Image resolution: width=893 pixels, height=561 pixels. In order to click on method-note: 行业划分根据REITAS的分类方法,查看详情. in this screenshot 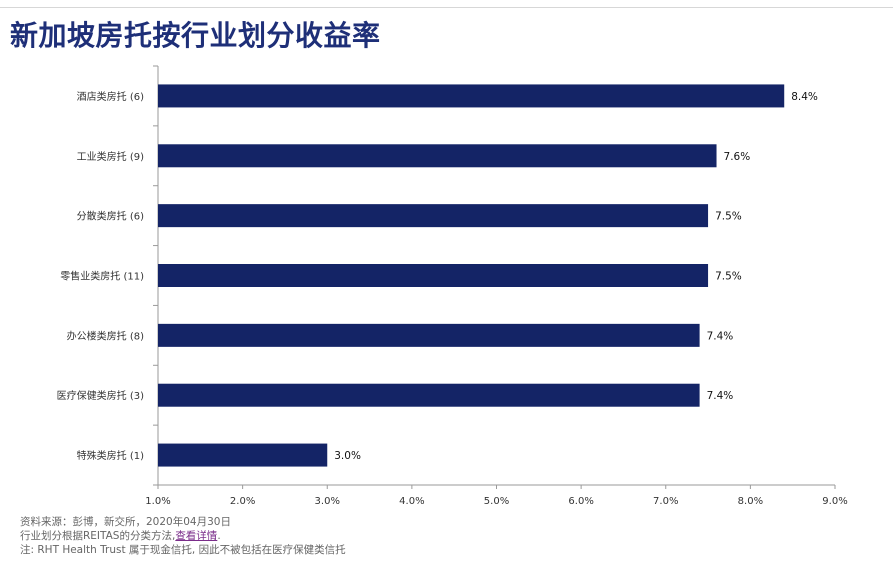, I will do `click(183, 536)`.